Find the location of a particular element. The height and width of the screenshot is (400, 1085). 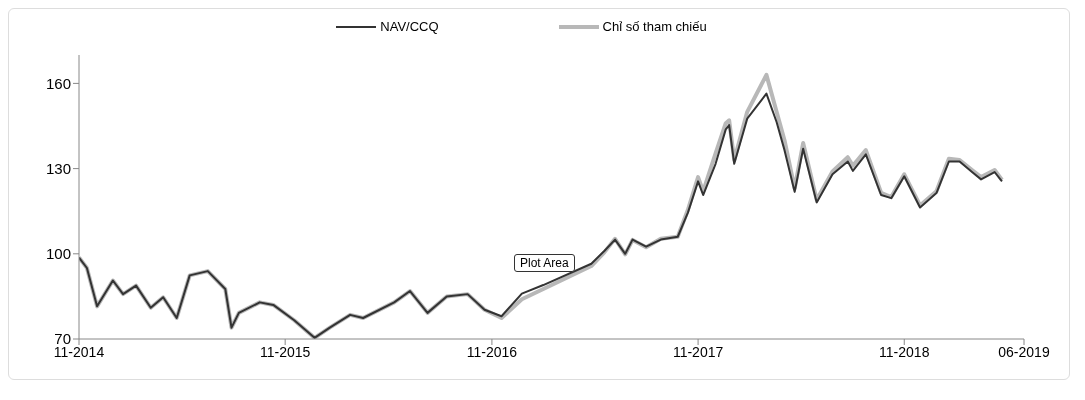

legend-label: Chỉ số tham chiếu is located at coordinates (654, 26).